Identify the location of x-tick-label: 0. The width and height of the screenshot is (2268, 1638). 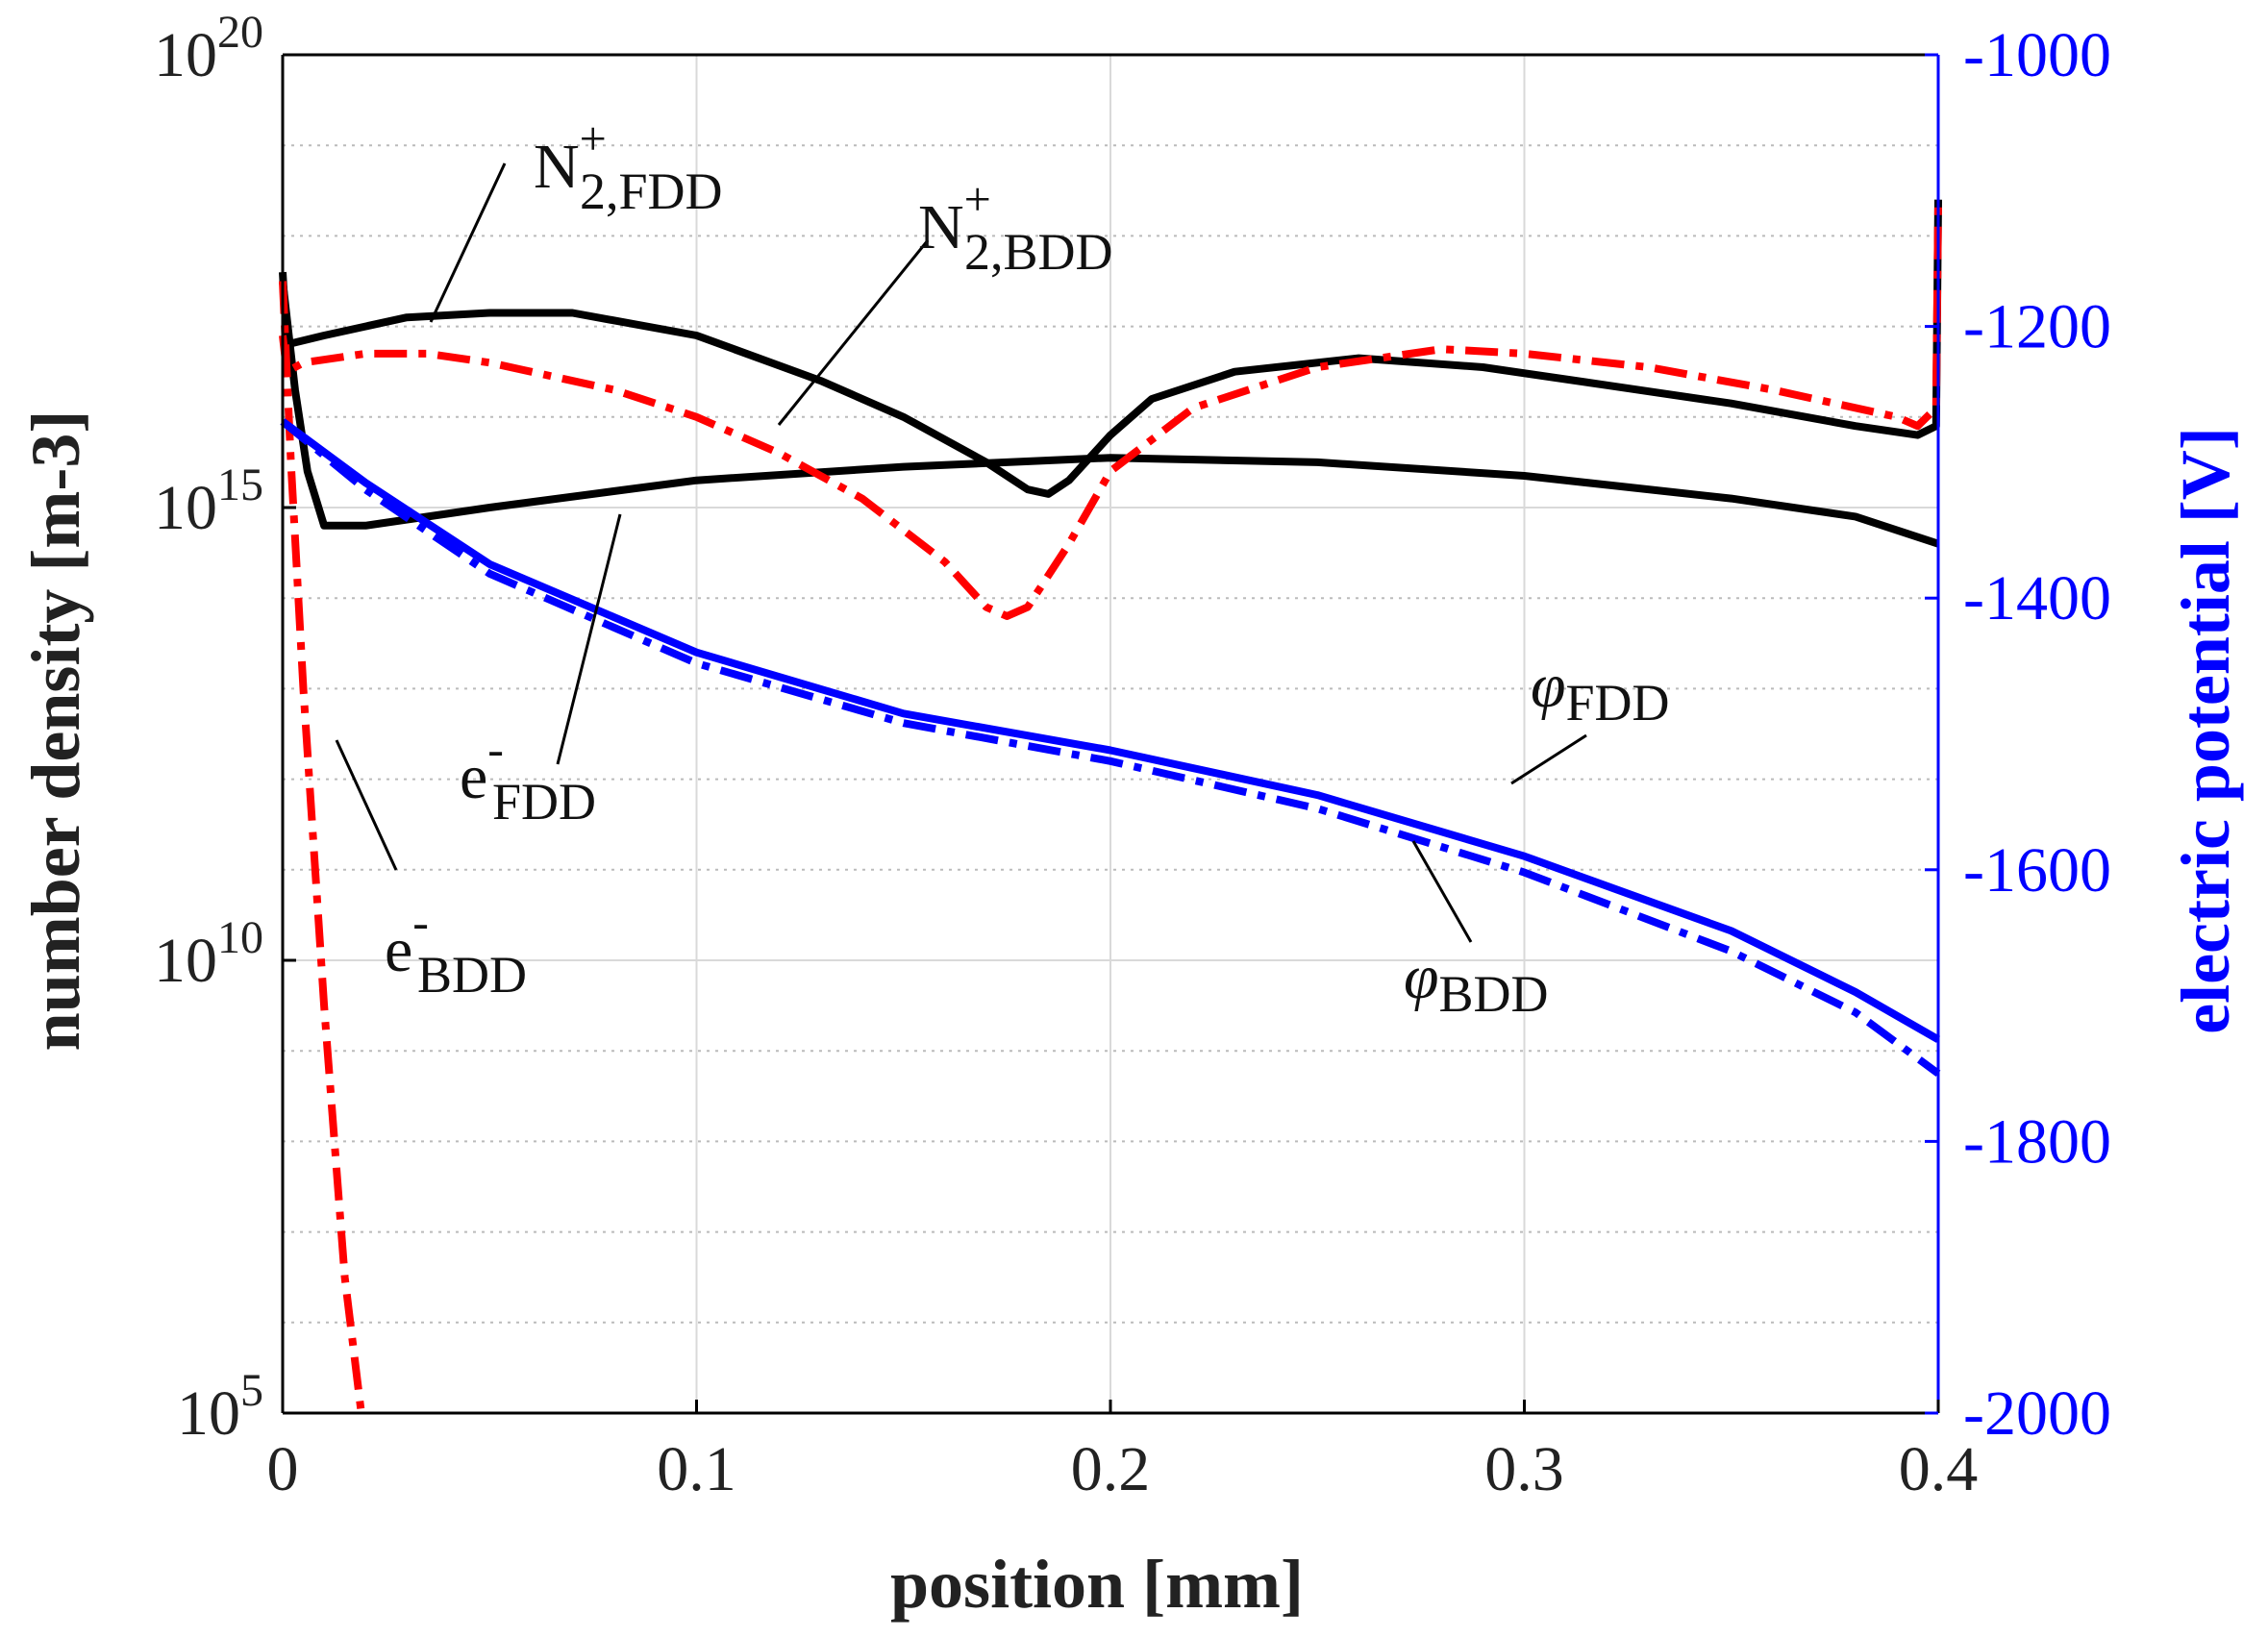
(283, 1469).